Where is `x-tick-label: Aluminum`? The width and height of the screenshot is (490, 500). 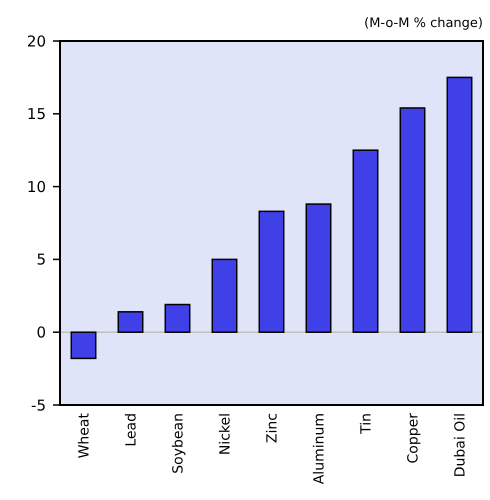 x-tick-label: Aluminum is located at coordinates (319, 448).